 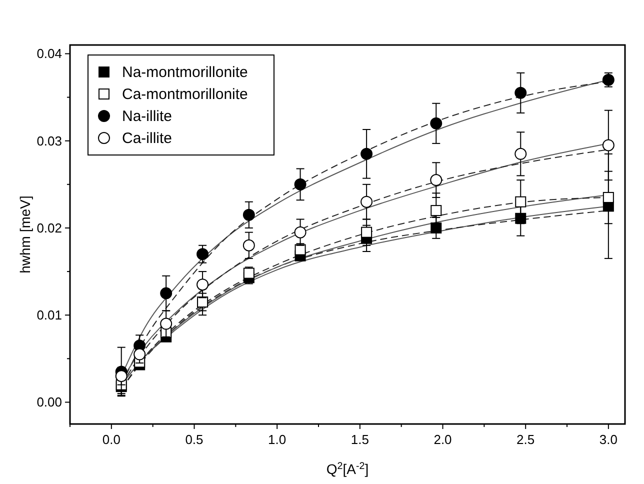 I want to click on legend-label: Na-illite, so click(x=147, y=116).